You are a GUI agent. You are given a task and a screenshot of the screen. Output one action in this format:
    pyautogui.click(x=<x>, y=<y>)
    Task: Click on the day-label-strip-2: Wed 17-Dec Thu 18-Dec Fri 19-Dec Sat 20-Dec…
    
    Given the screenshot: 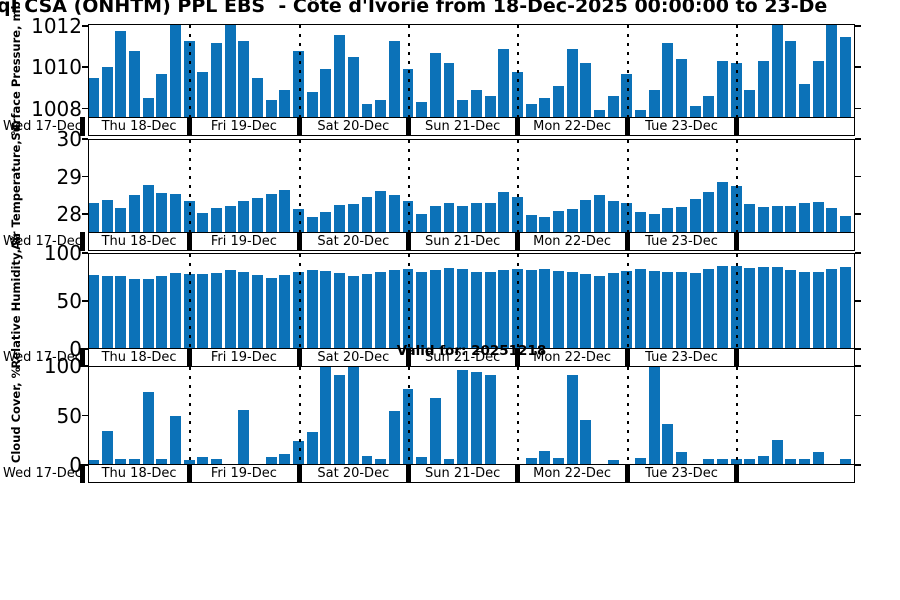 What is the action you would take?
    pyautogui.click(x=429, y=241)
    